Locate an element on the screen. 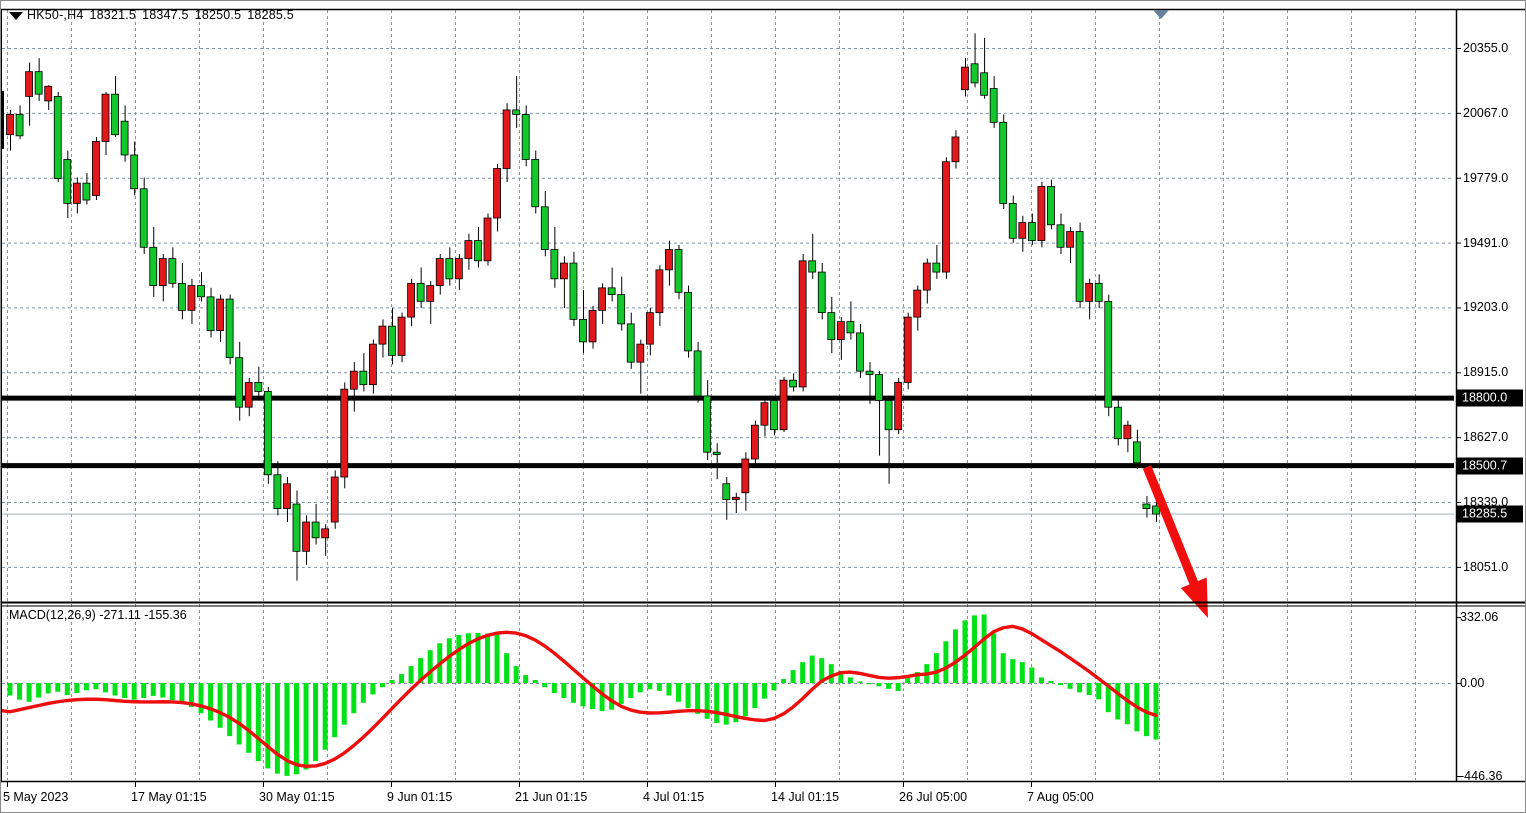 The height and width of the screenshot is (813, 1526). time-axis-label: 4 Jul 01:15 is located at coordinates (674, 797).